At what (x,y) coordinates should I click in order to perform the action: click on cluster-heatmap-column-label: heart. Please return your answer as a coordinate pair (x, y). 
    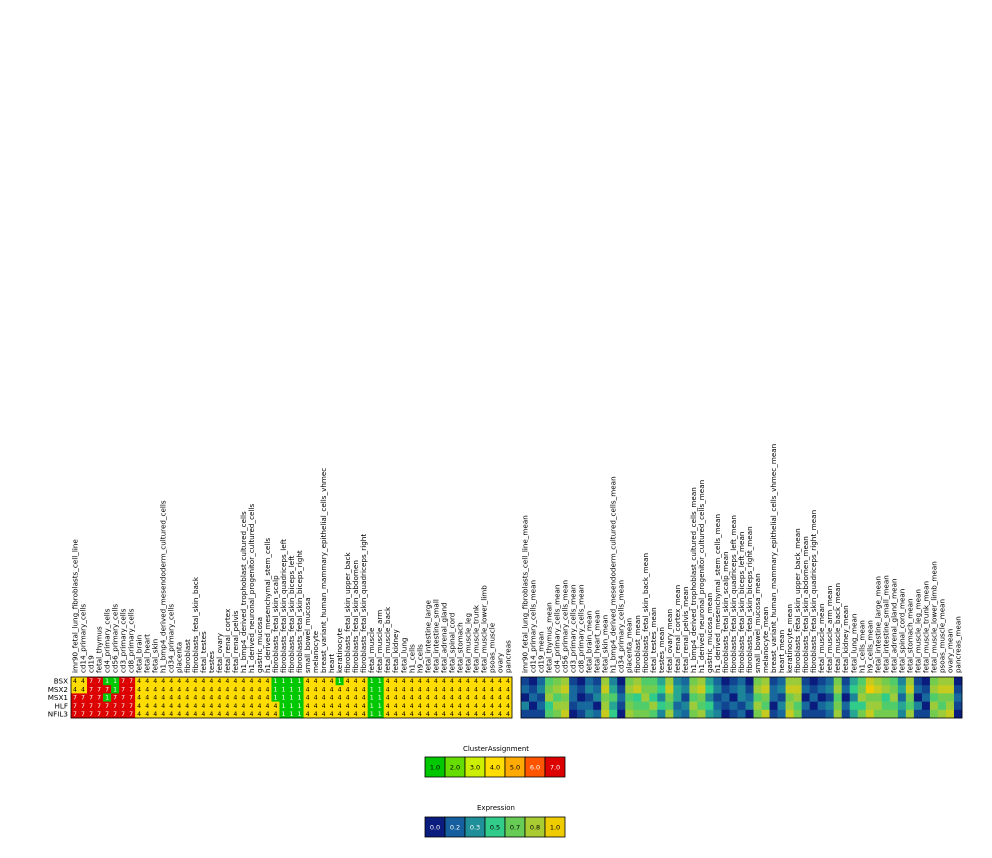
    Looking at the image, I should click on (331, 663).